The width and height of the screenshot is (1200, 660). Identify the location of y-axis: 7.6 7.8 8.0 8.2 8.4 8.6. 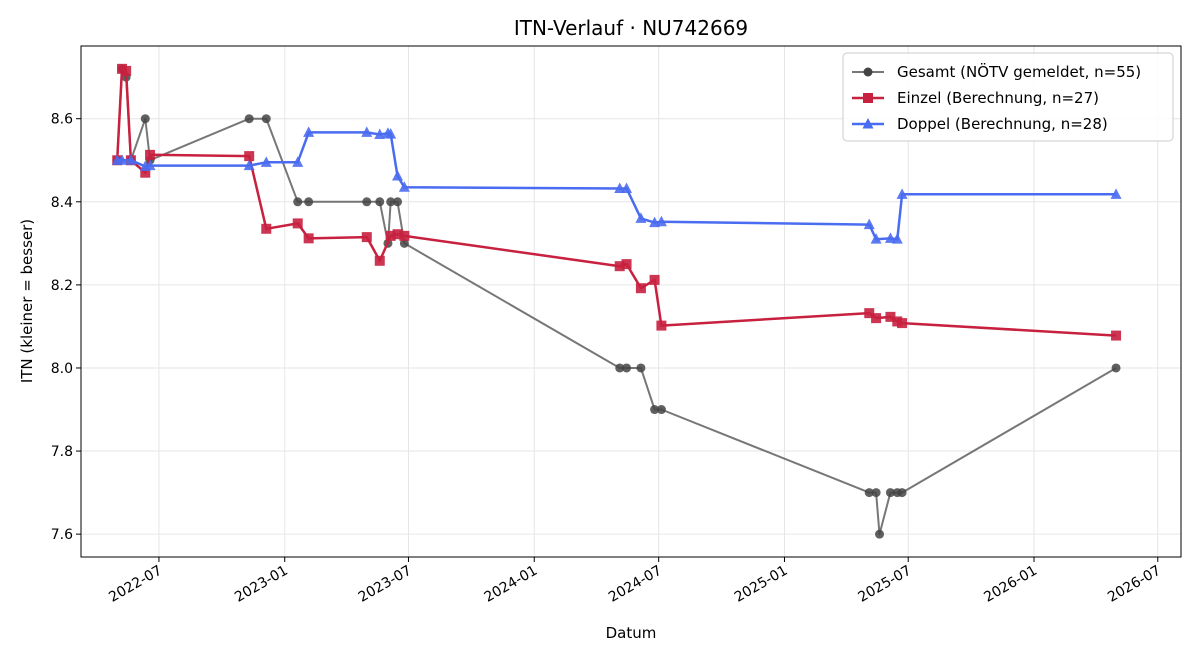
(66, 327).